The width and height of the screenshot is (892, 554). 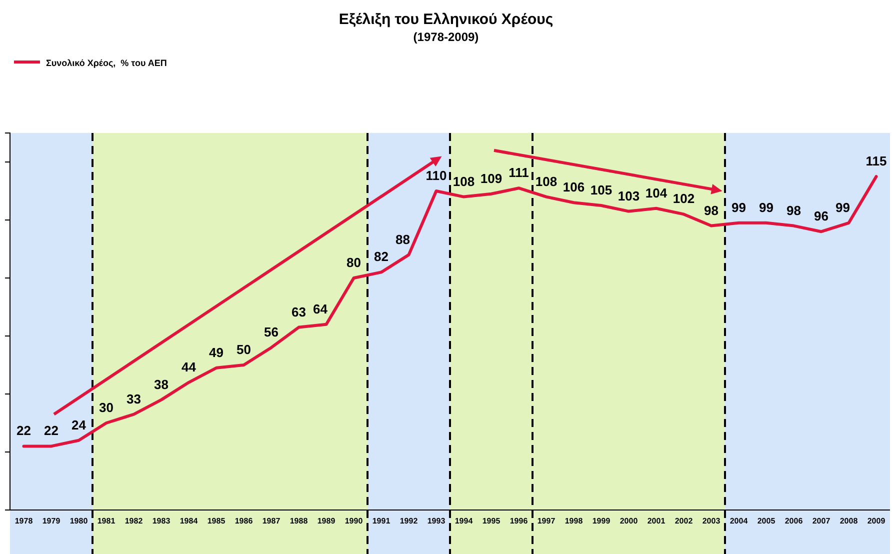 What do you see at coordinates (739, 521) in the screenshot?
I see `x-tick-label: 2004` at bounding box center [739, 521].